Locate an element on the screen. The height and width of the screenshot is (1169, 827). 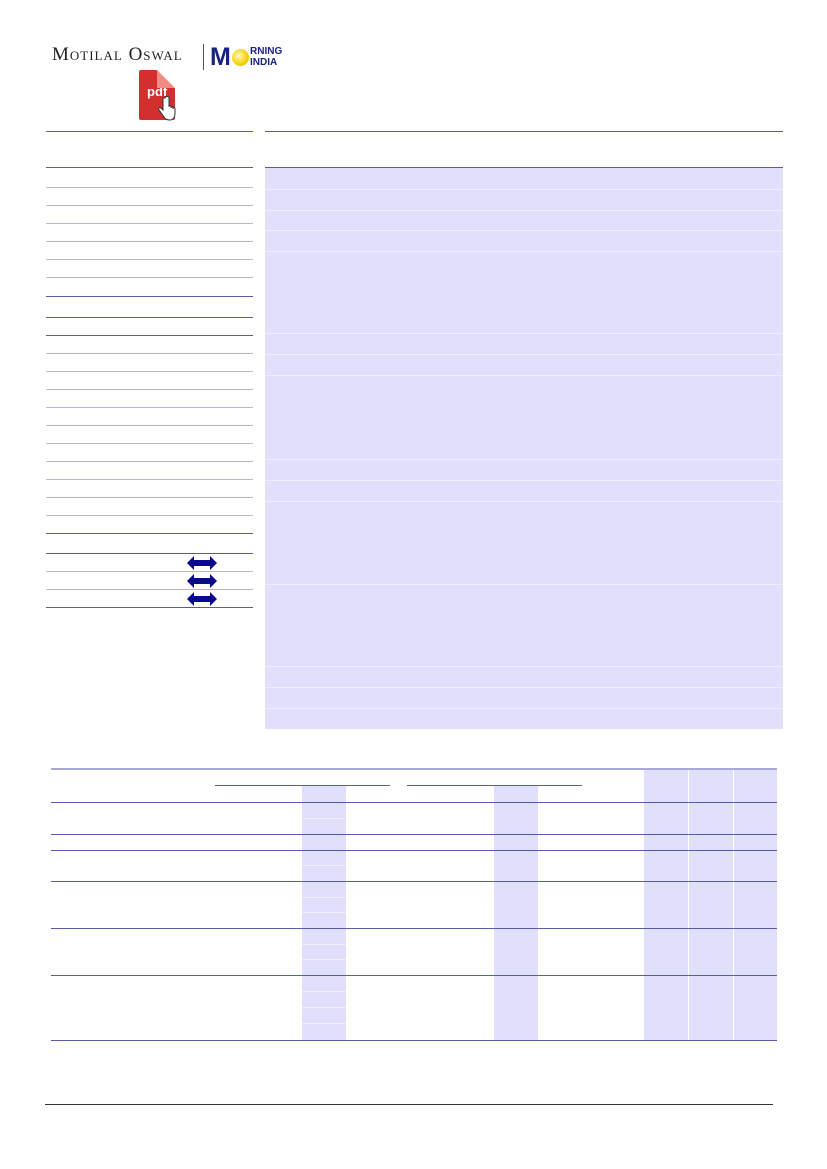
table-top-rule is located at coordinates (414, 769).